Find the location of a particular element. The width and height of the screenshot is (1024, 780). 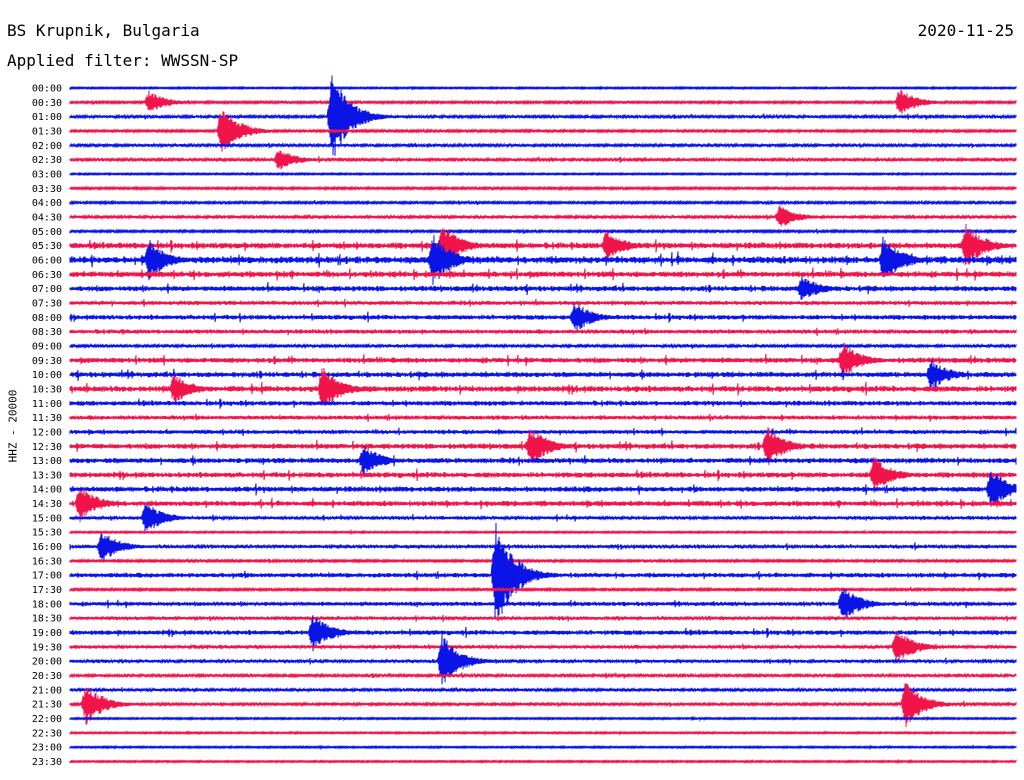

filter-label: Applied filter: WWSSN-SP is located at coordinates (123, 60).